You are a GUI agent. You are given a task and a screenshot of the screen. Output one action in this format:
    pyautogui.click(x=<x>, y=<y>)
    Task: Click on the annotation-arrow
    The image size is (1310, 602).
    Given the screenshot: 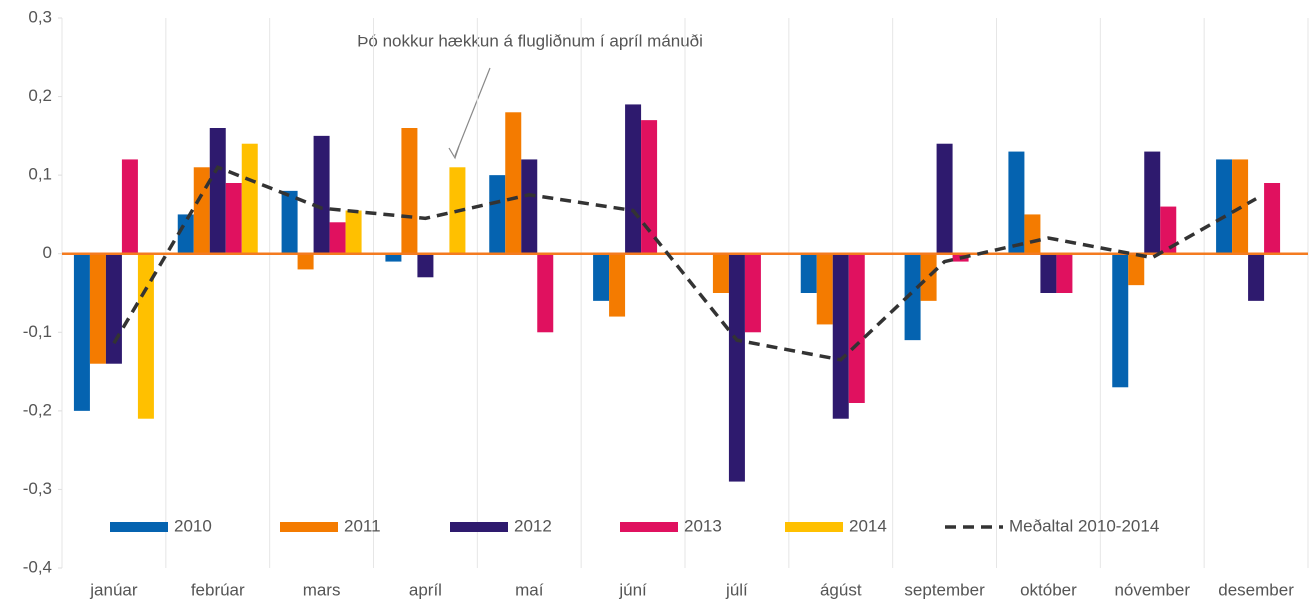 What is the action you would take?
    pyautogui.click(x=472, y=112)
    